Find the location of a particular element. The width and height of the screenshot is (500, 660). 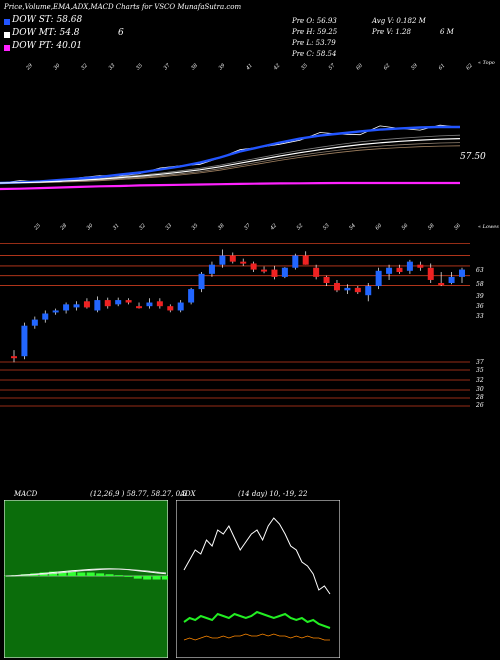

macd-label: MACD is located at coordinates (26, 494).